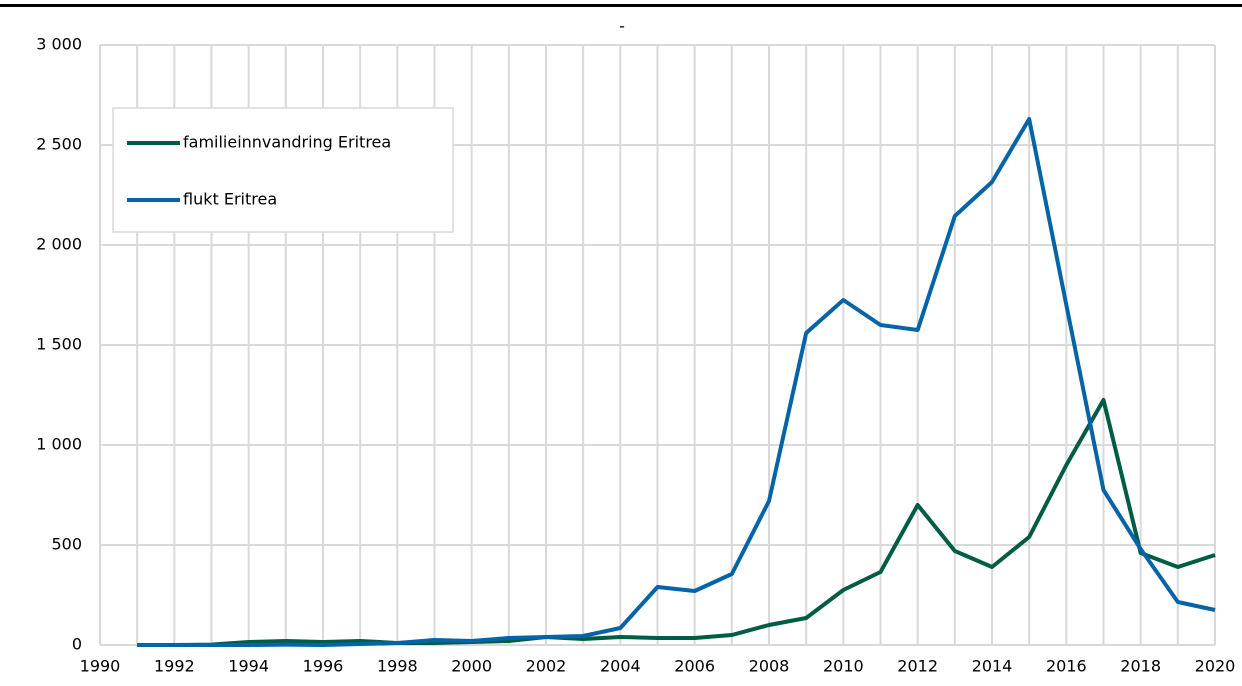 This screenshot has height=686, width=1242. What do you see at coordinates (1066, 666) in the screenshot?
I see `x-tick-label: 2016` at bounding box center [1066, 666].